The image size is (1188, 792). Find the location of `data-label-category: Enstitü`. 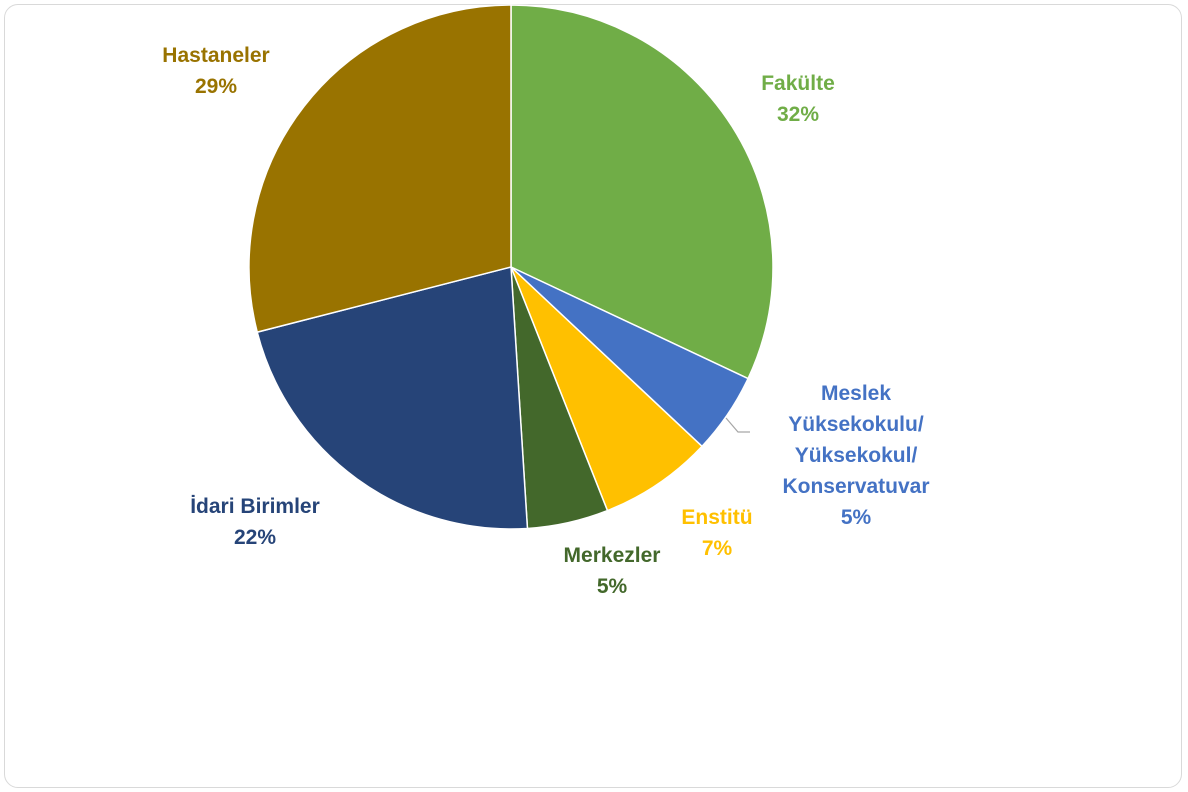

data-label-category: Enstitü is located at coordinates (716, 517).